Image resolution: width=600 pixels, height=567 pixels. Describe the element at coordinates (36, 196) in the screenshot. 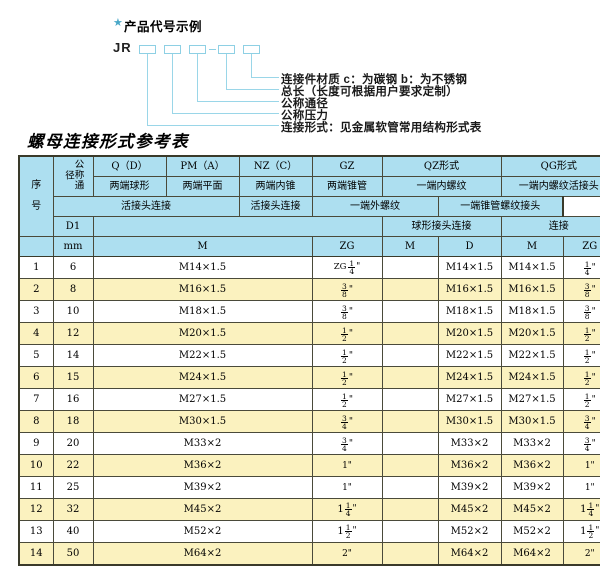

I see `header-seq: 序 号` at that location.